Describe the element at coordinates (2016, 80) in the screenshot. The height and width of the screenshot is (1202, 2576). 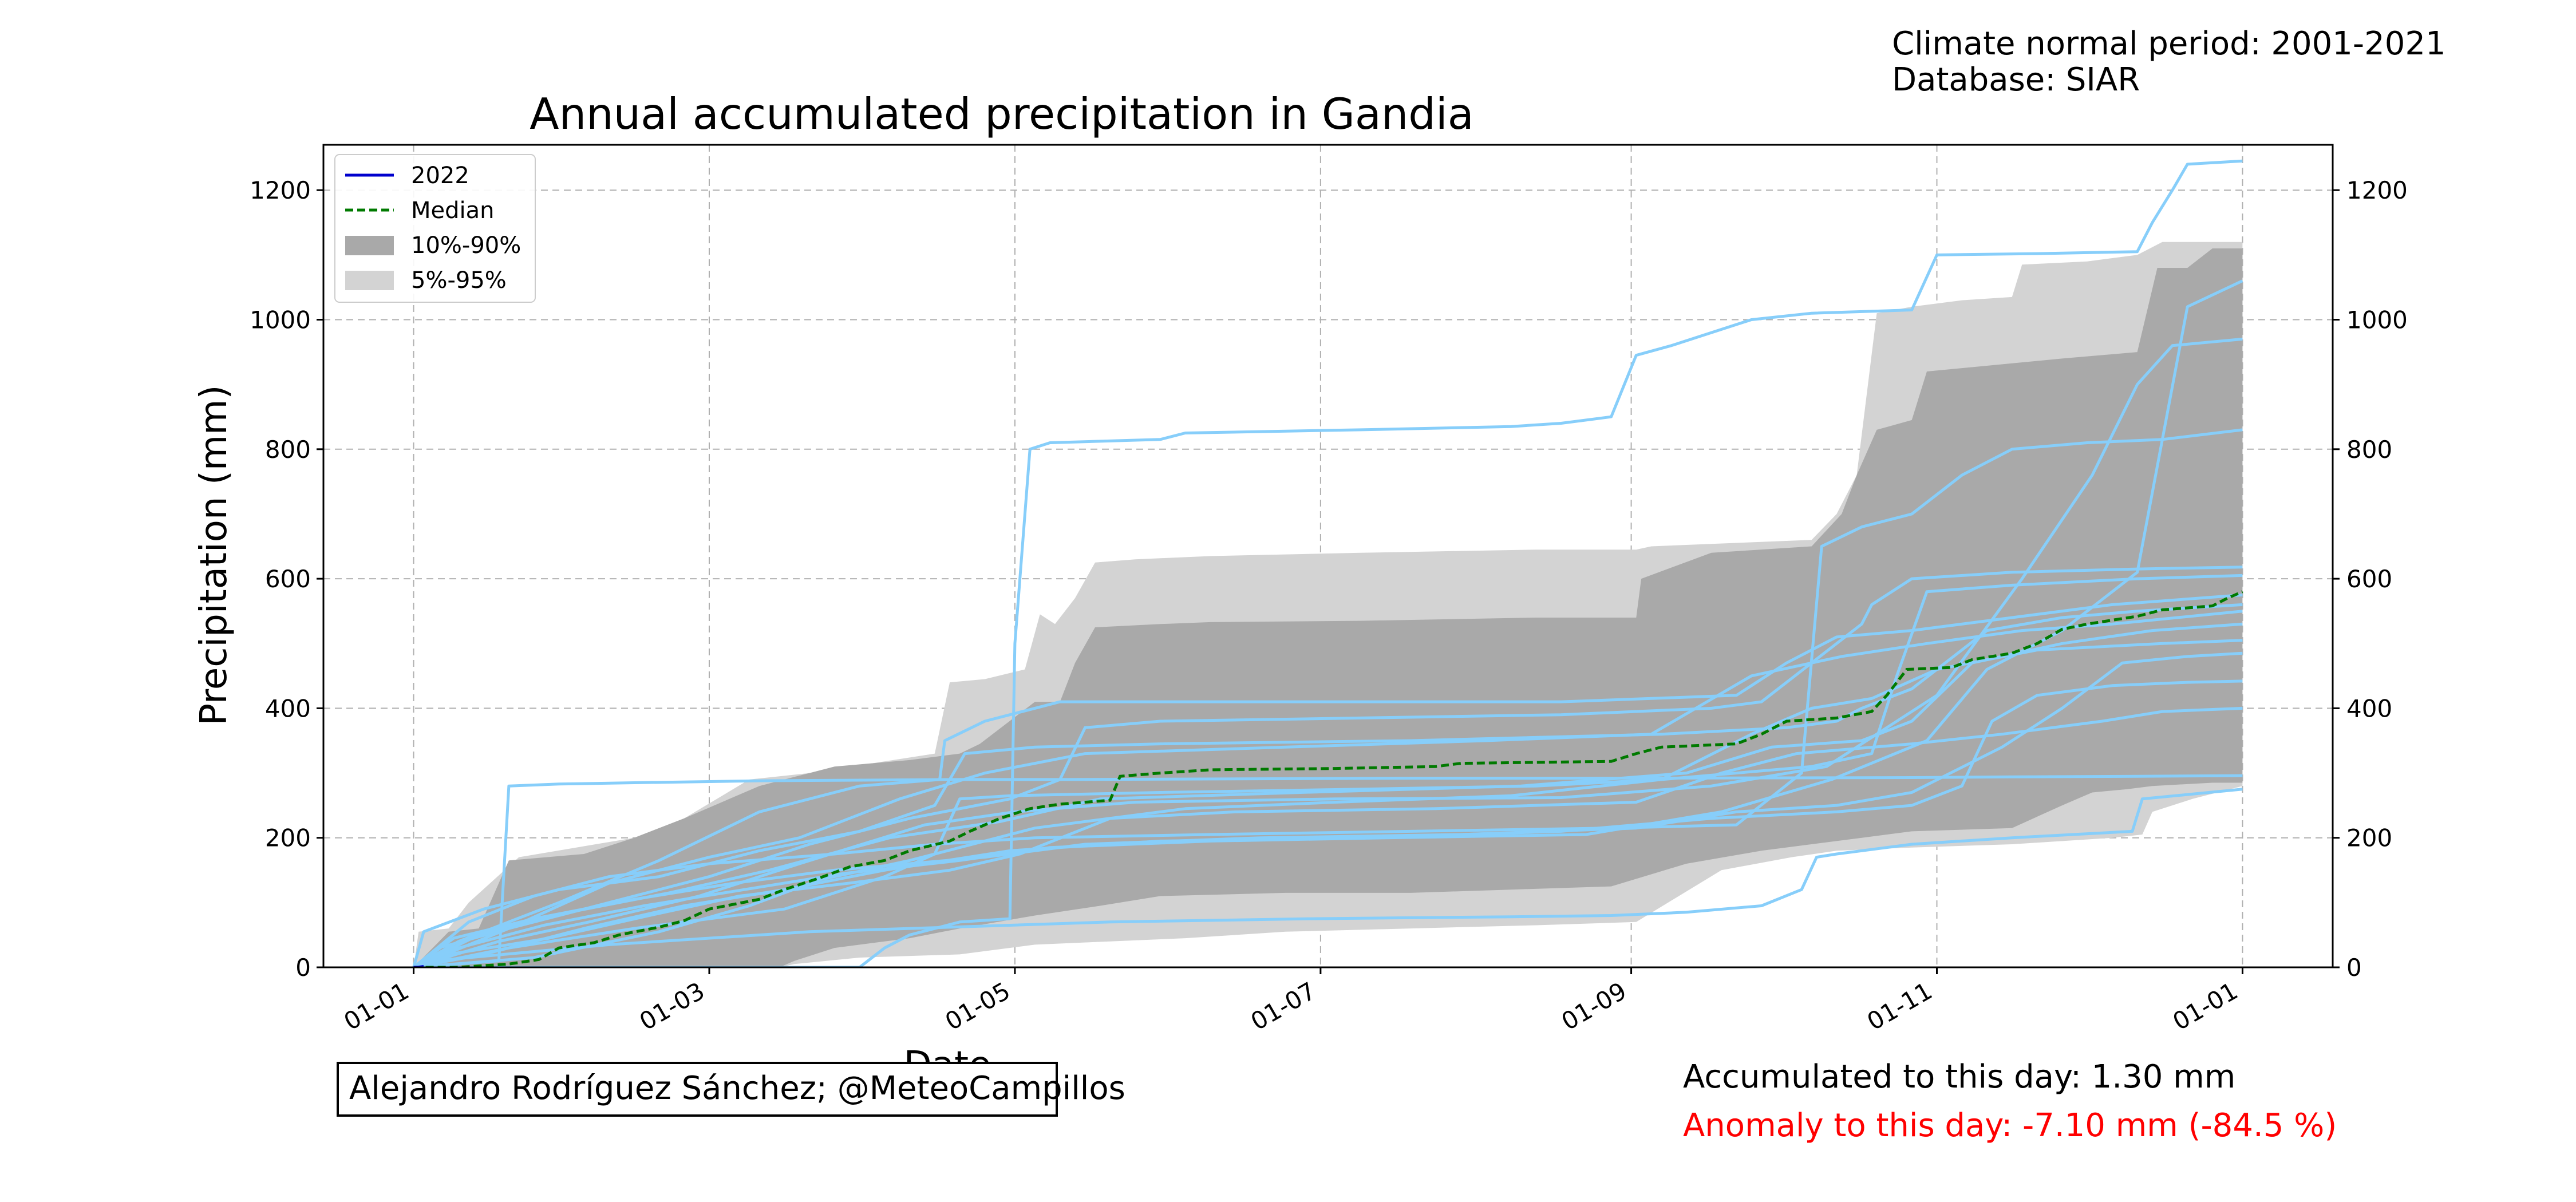
I see `database-text: Database: SIAR` at that location.